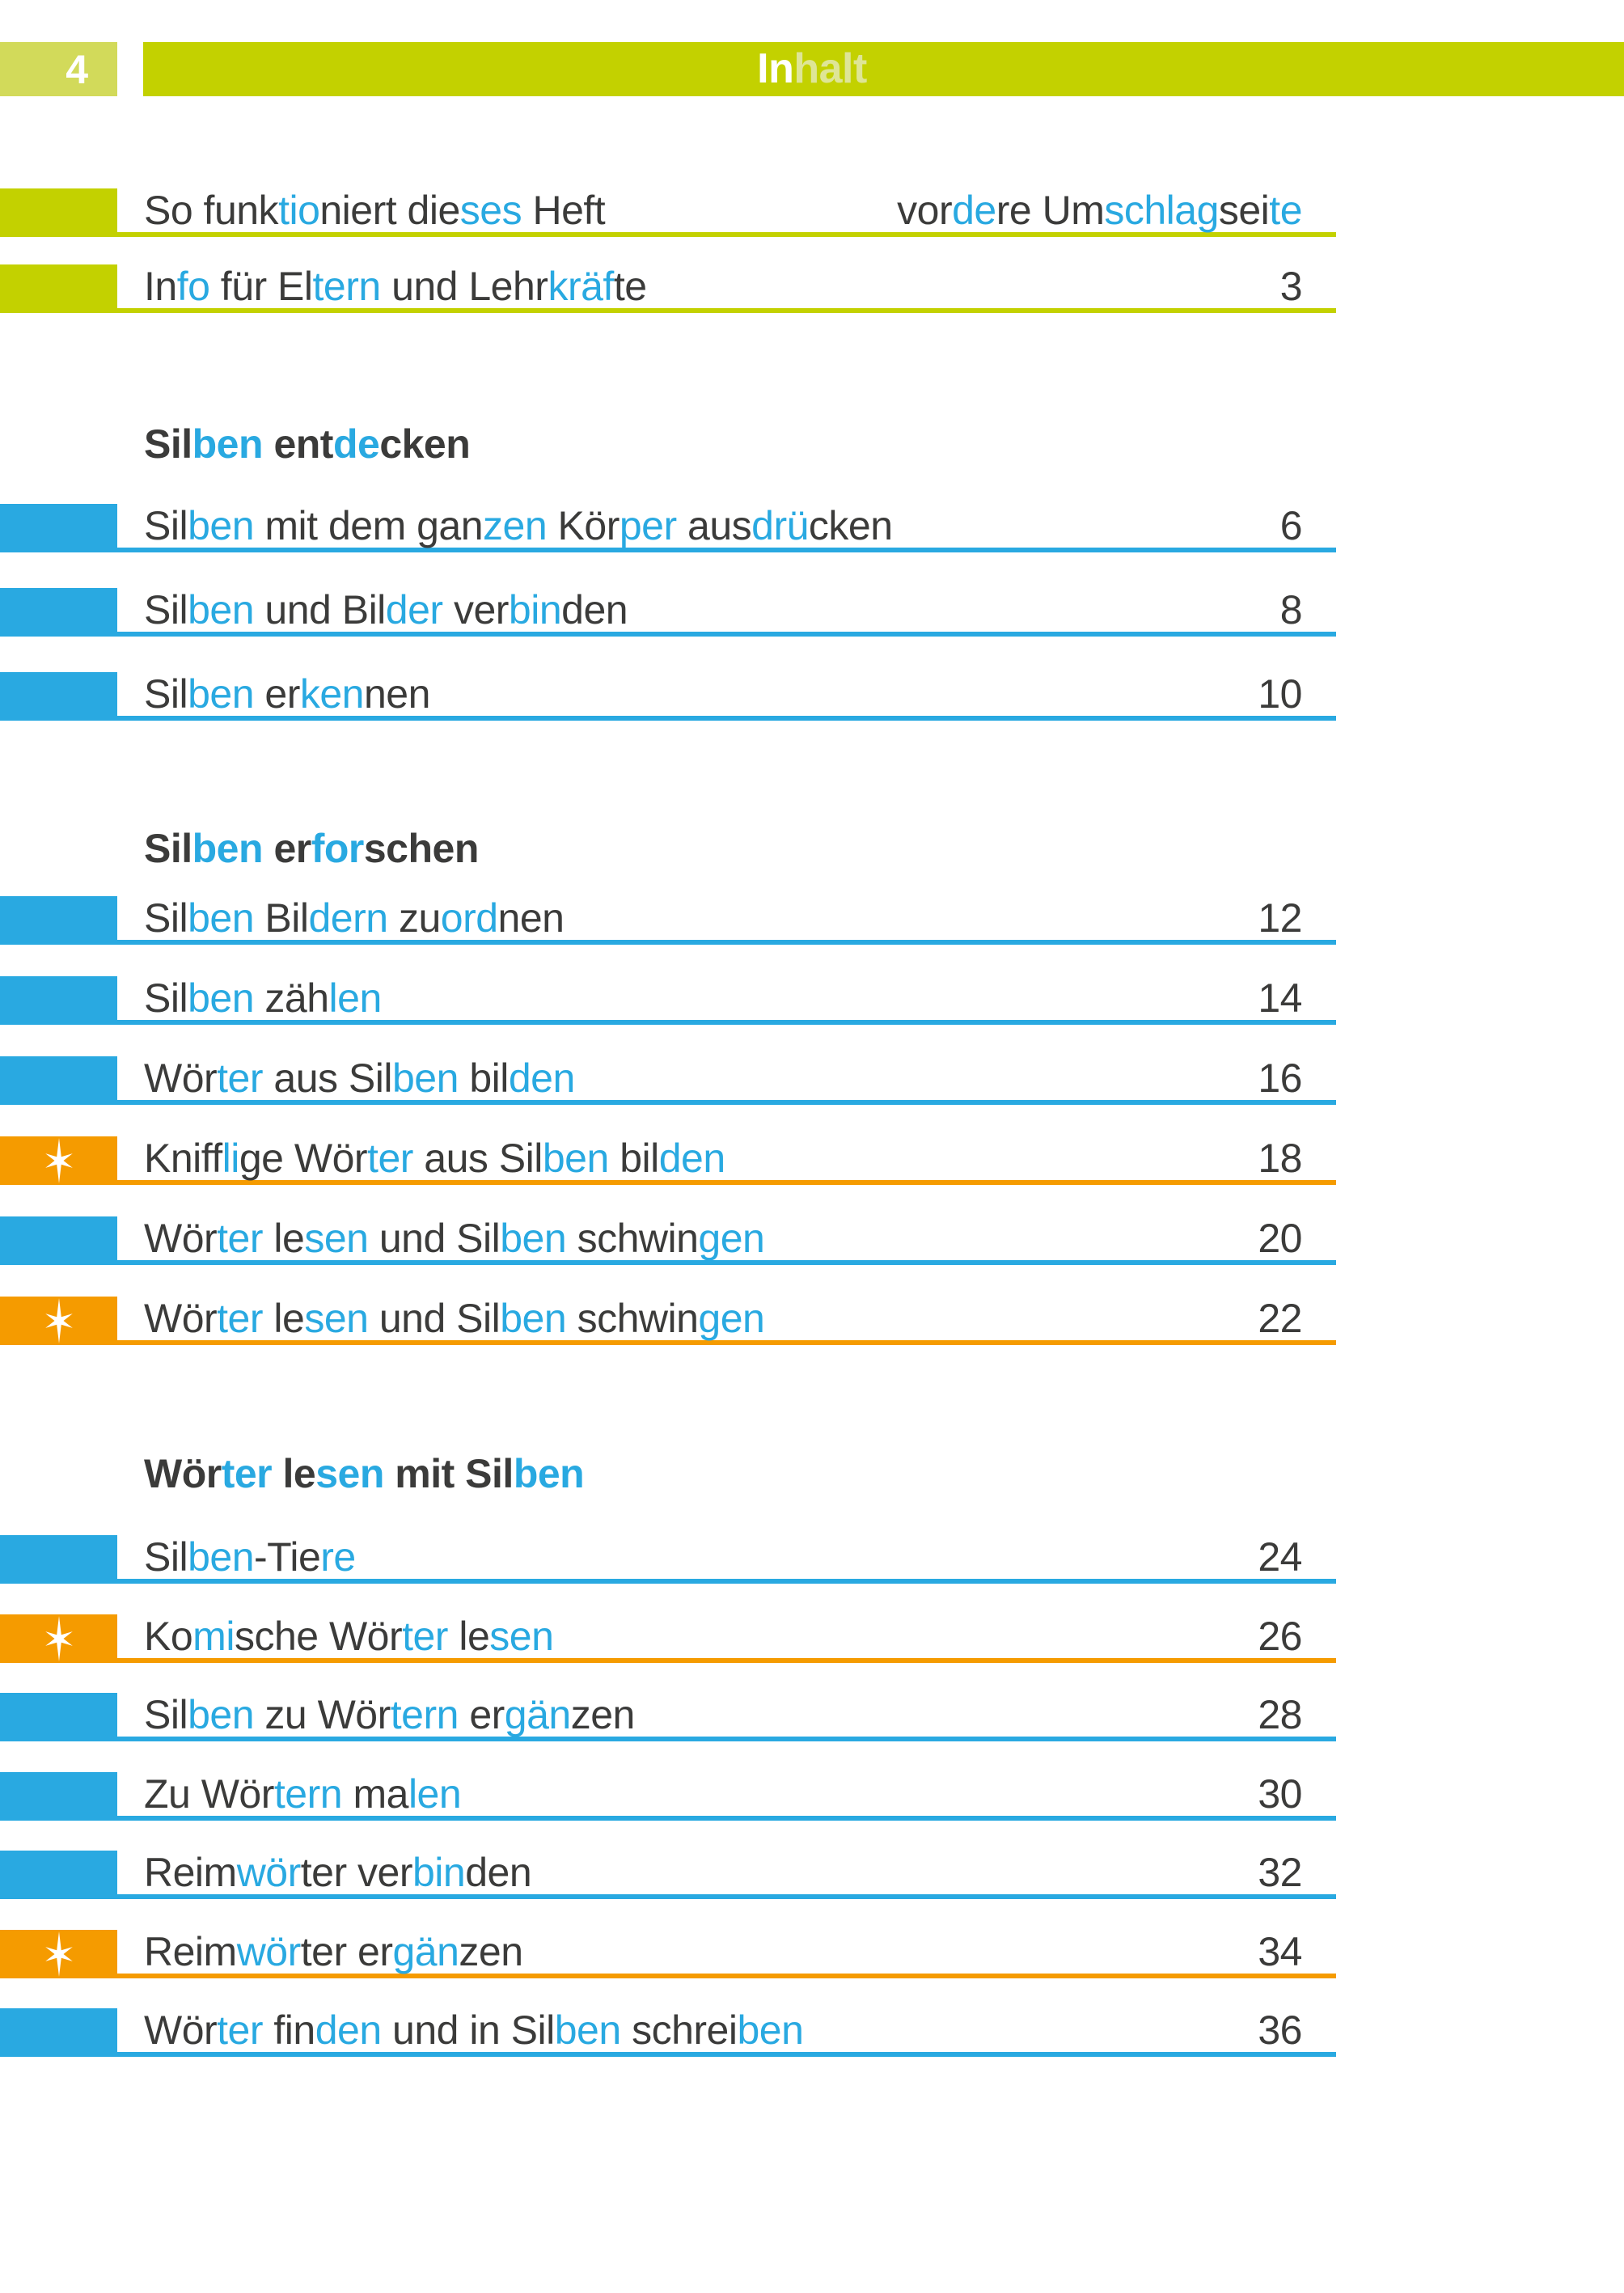  What do you see at coordinates (211, 210) in the screenshot?
I see `syllable-plain: So funk` at bounding box center [211, 210].